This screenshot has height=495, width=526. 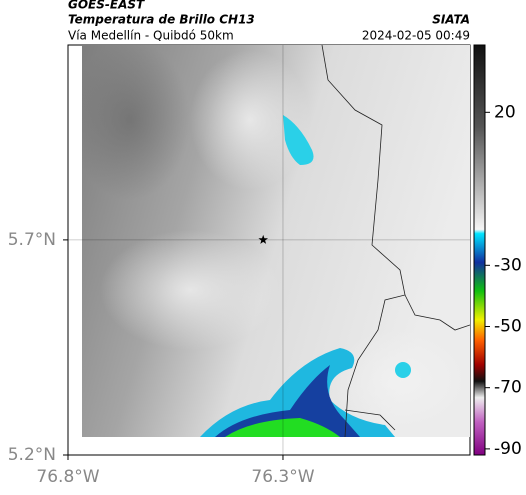 What do you see at coordinates (67, 477) in the screenshot?
I see `x-tick-label: 76.8°W` at bounding box center [67, 477].